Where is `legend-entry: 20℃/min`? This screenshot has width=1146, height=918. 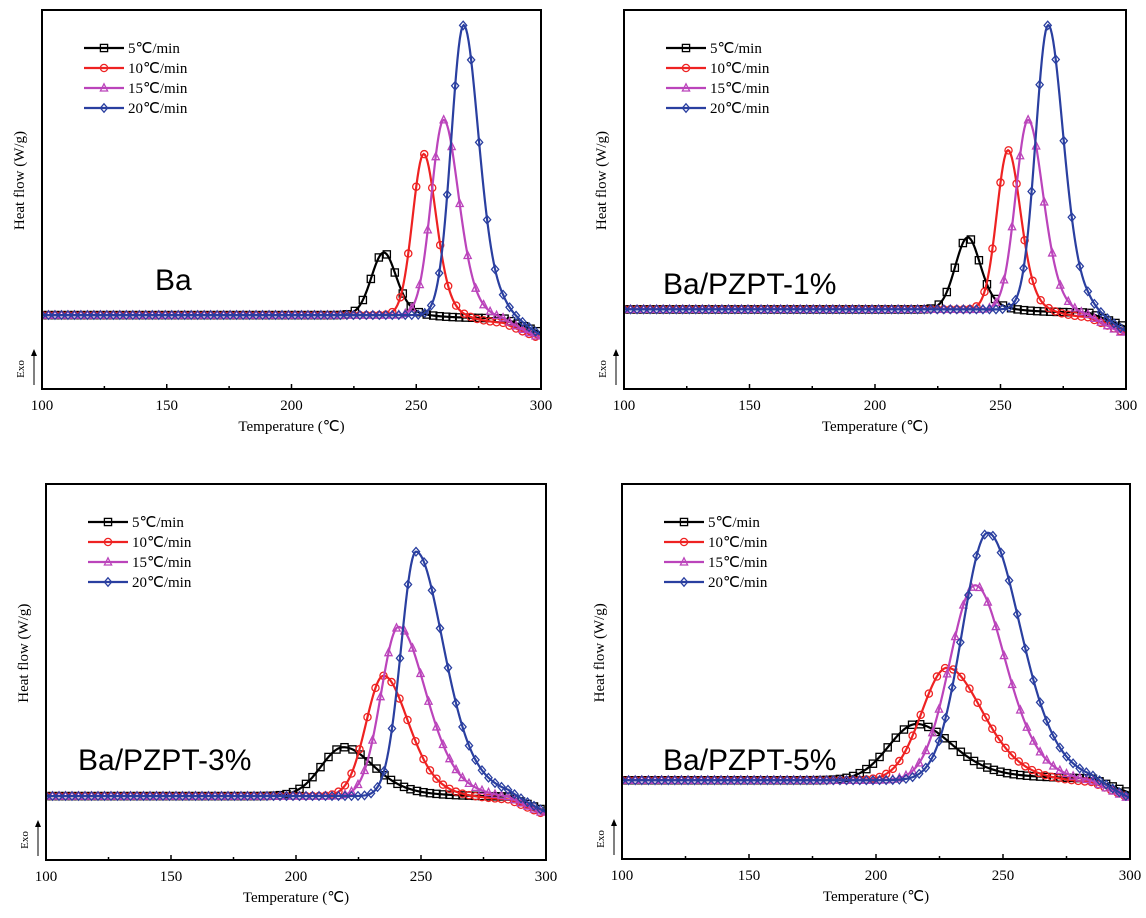
legend-entry: 20℃/min is located at coordinates (162, 583).